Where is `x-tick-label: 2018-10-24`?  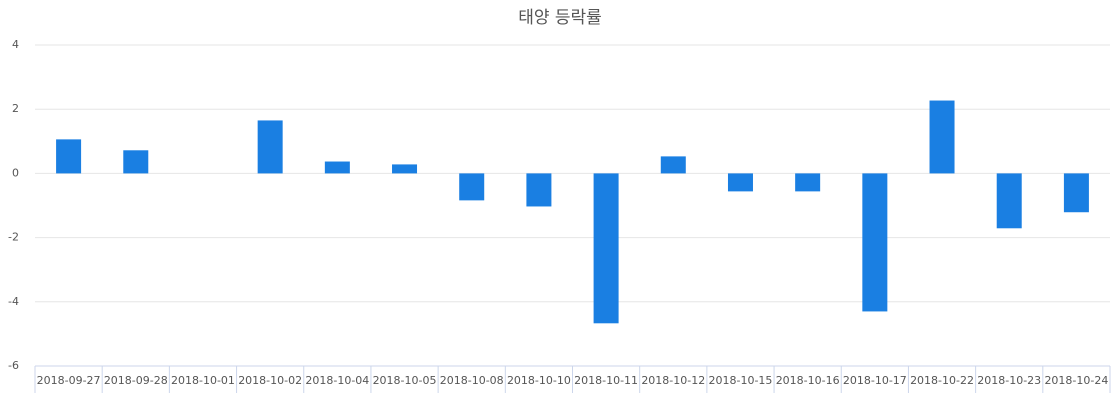
x-tick-label: 2018-10-24 is located at coordinates (1076, 380).